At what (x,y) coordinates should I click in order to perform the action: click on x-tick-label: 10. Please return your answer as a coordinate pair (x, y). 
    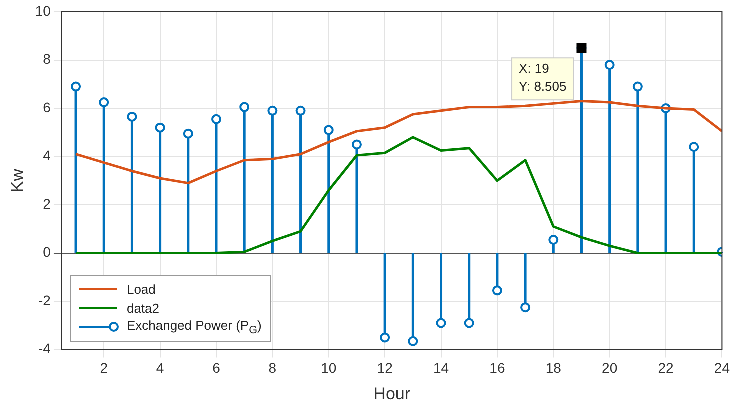
    Looking at the image, I should click on (329, 368).